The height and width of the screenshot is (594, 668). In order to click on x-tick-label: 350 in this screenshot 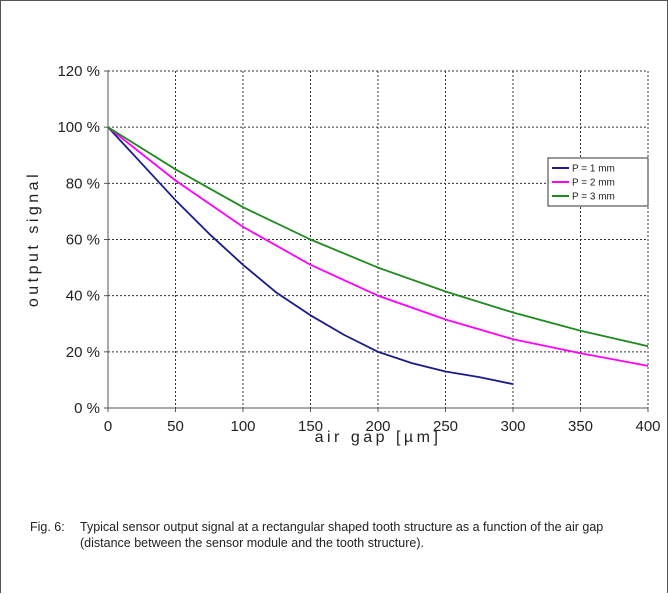, I will do `click(580, 426)`.